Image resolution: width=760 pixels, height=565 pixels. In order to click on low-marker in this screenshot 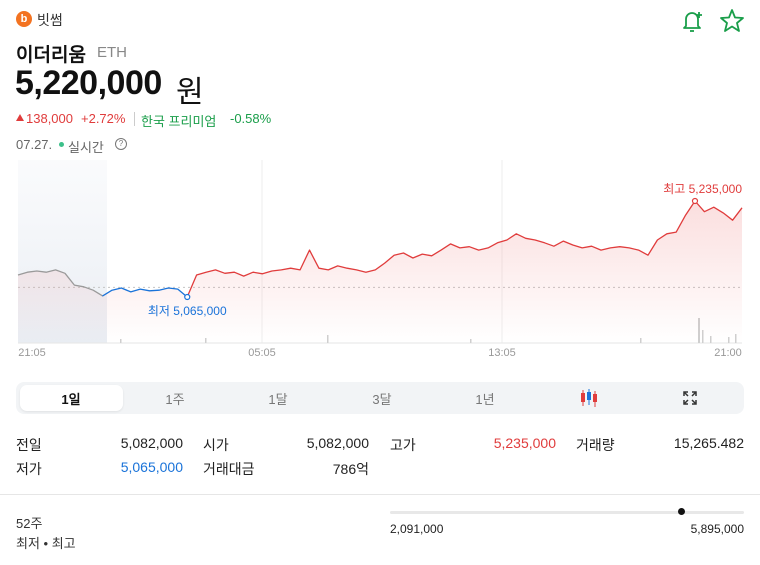, I will do `click(187, 297)`.